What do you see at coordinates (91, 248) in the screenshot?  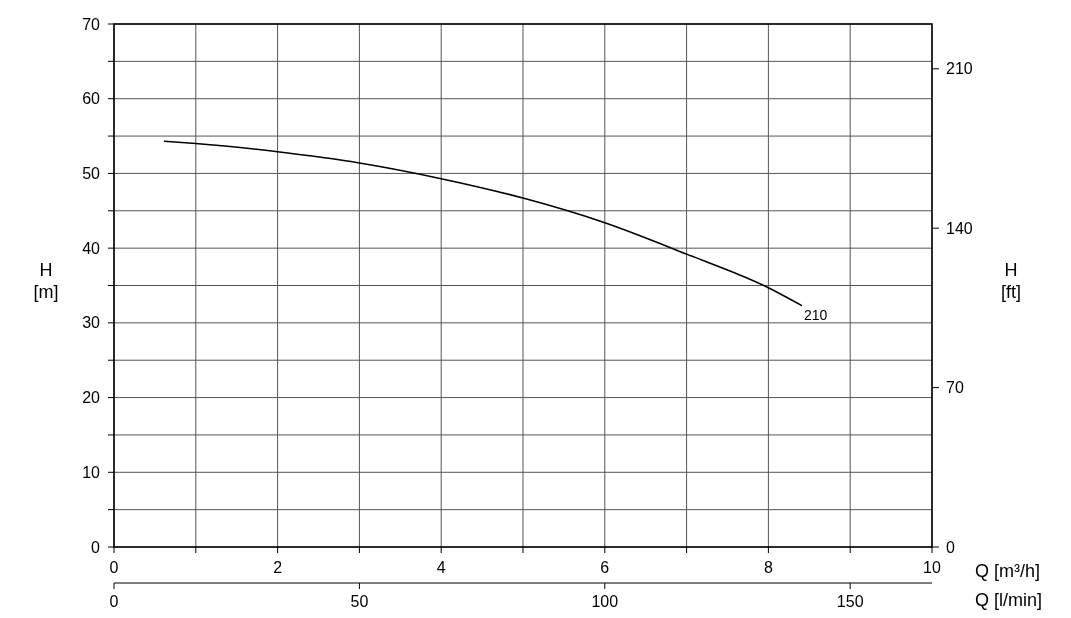 I see `y-tick-label: 40` at bounding box center [91, 248].